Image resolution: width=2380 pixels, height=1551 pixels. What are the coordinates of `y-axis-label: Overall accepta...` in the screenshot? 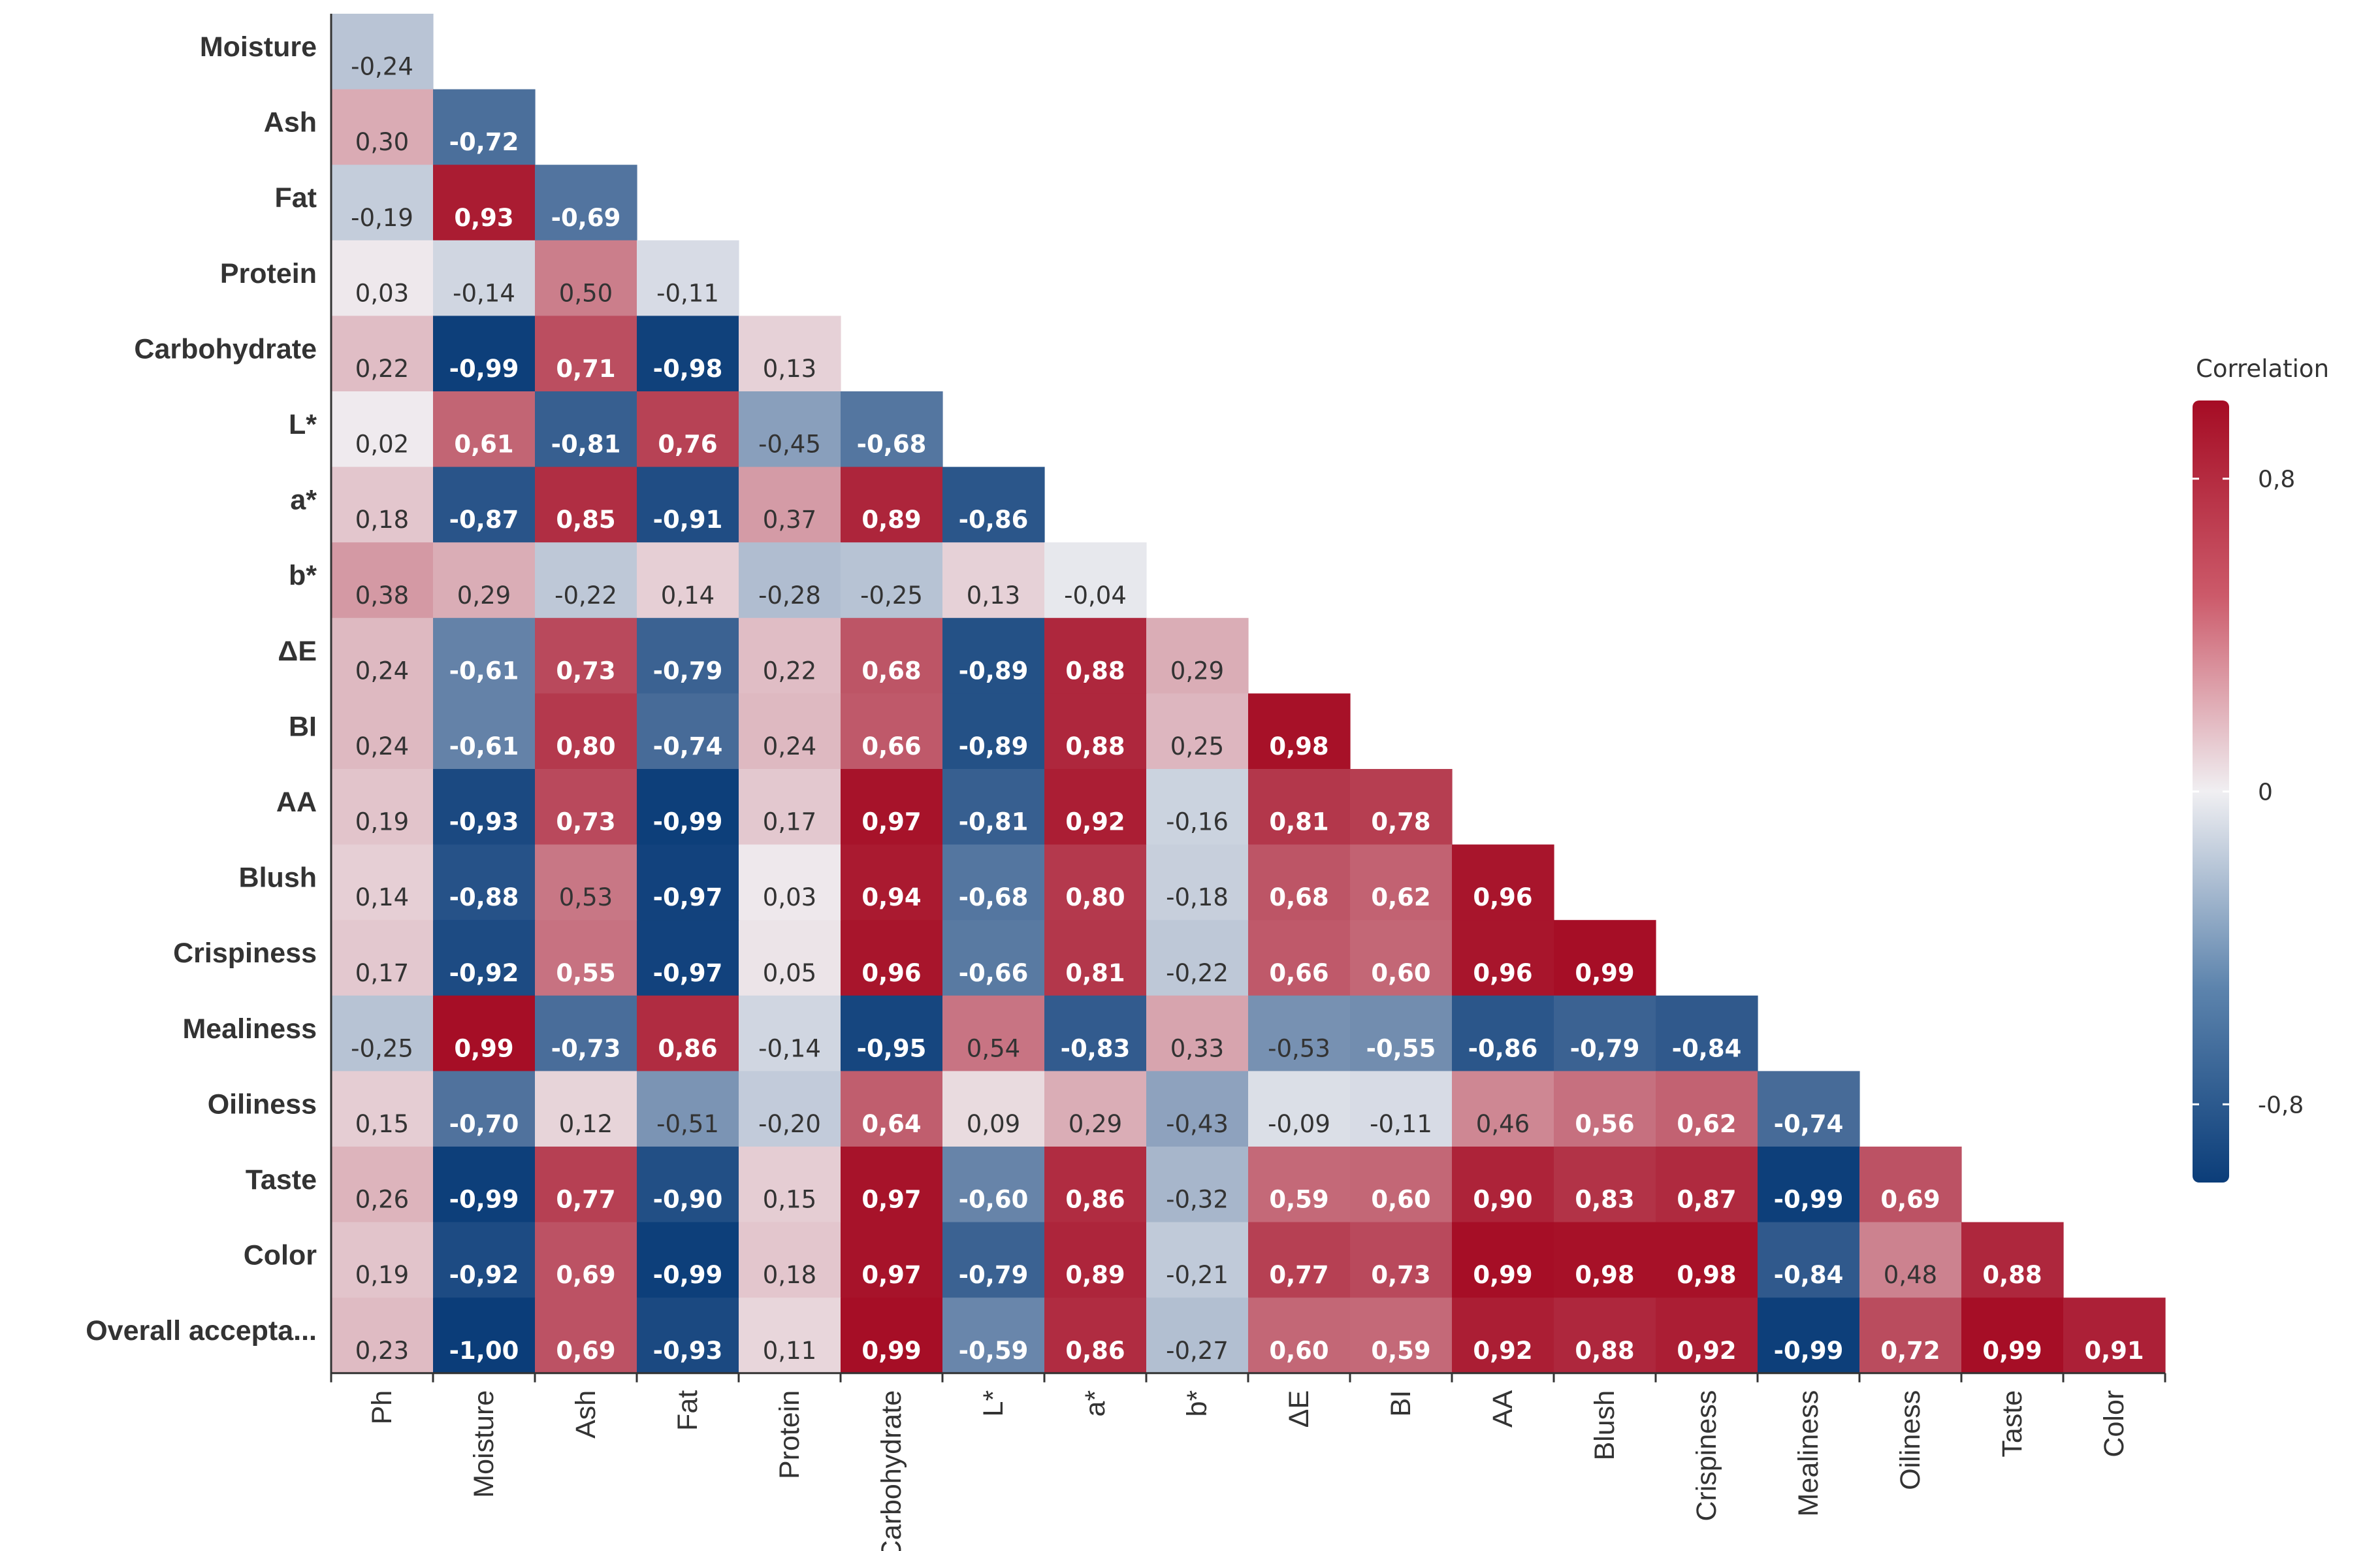 It's located at (201, 1331).